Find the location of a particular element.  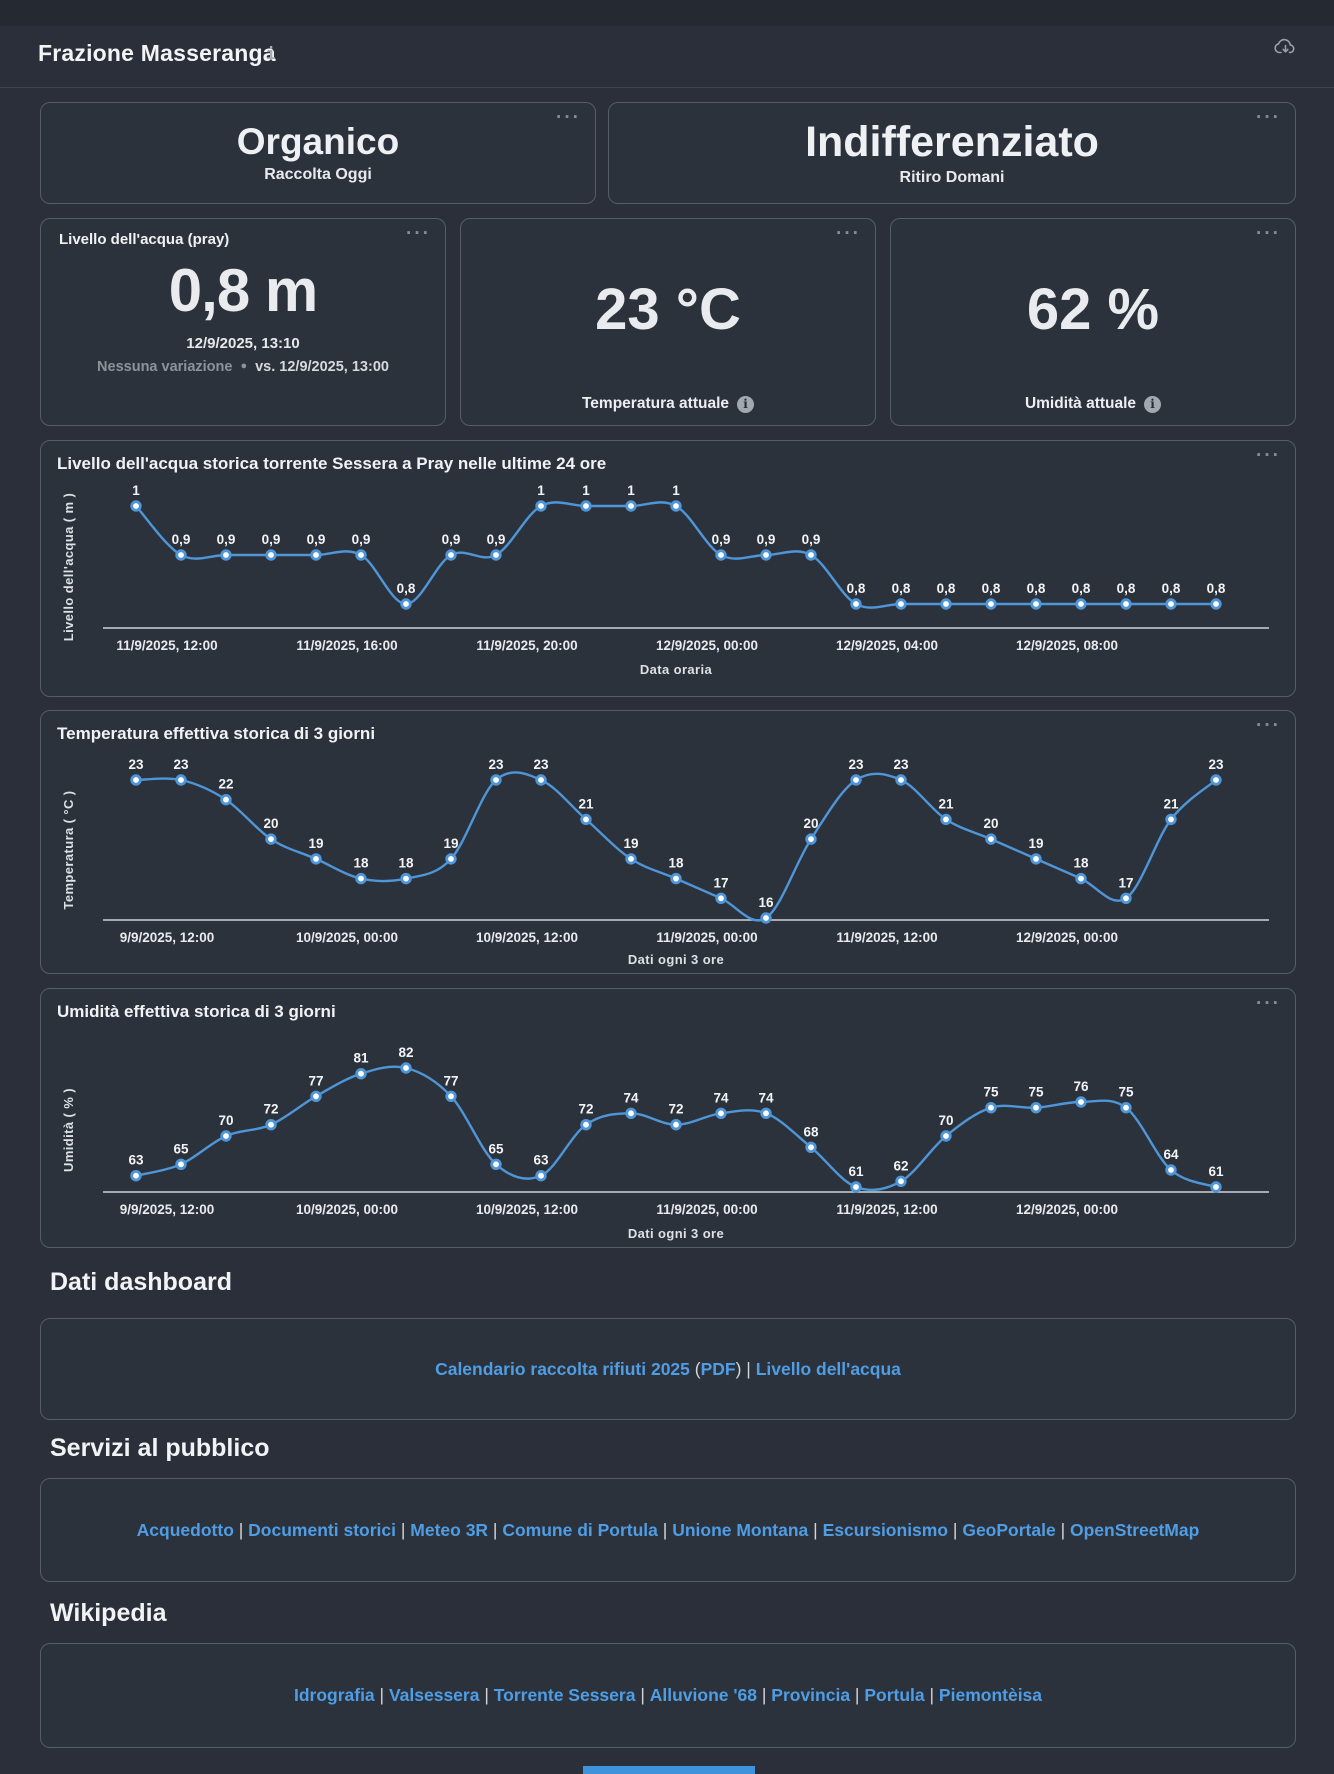

link: Provincia is located at coordinates (811, 1695).